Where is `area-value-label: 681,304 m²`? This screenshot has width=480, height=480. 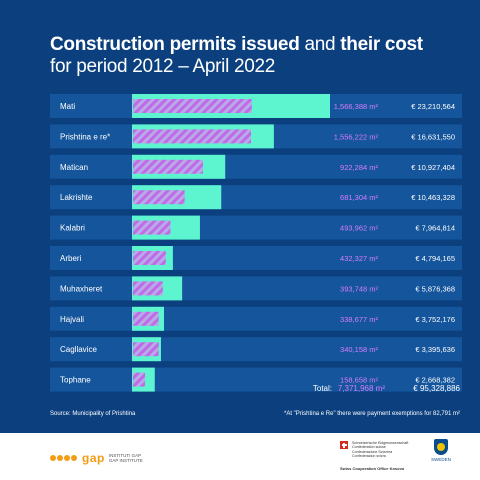
area-value-label: 681,304 m² is located at coordinates (359, 197).